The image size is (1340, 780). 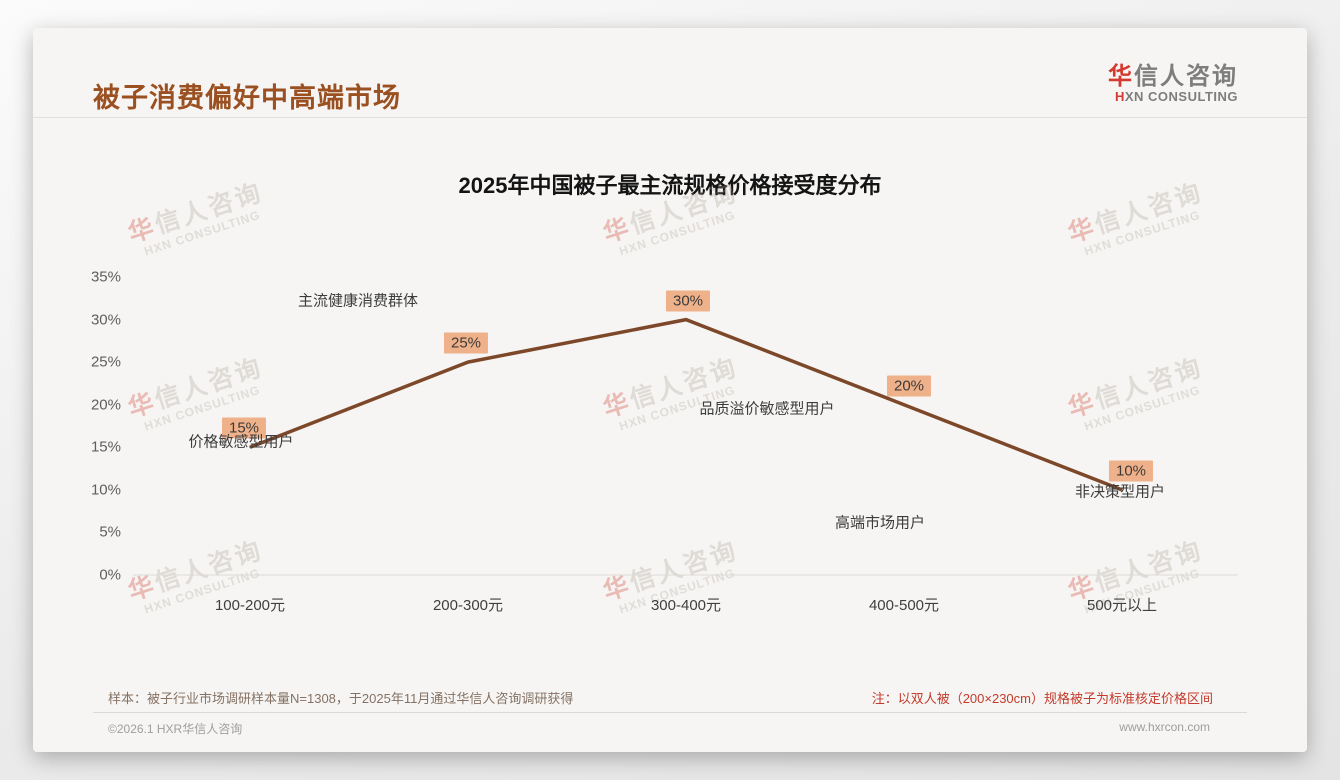 What do you see at coordinates (105, 447) in the screenshot?
I see `y-axis-tick: 15%` at bounding box center [105, 447].